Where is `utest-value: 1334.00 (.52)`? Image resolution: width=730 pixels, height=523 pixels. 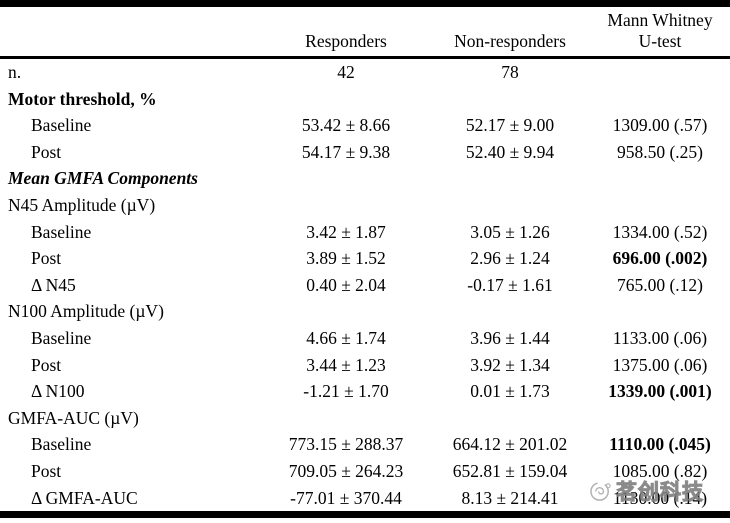 utest-value: 1334.00 (.52) is located at coordinates (660, 231).